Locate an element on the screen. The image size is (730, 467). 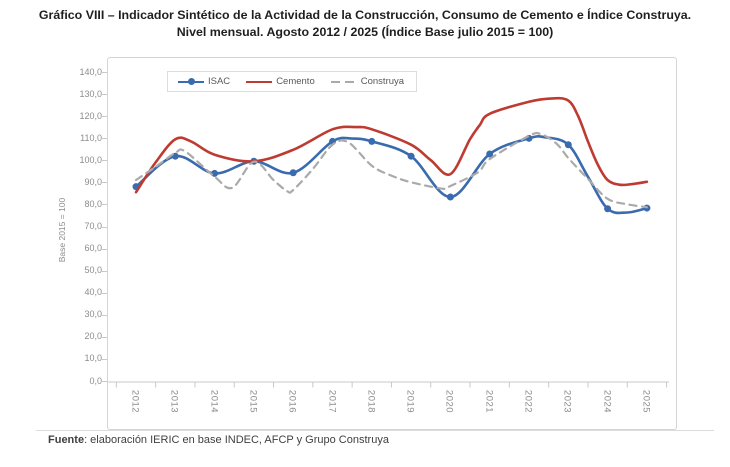
legend: ISAC Cemento Construya is located at coordinates (292, 81).